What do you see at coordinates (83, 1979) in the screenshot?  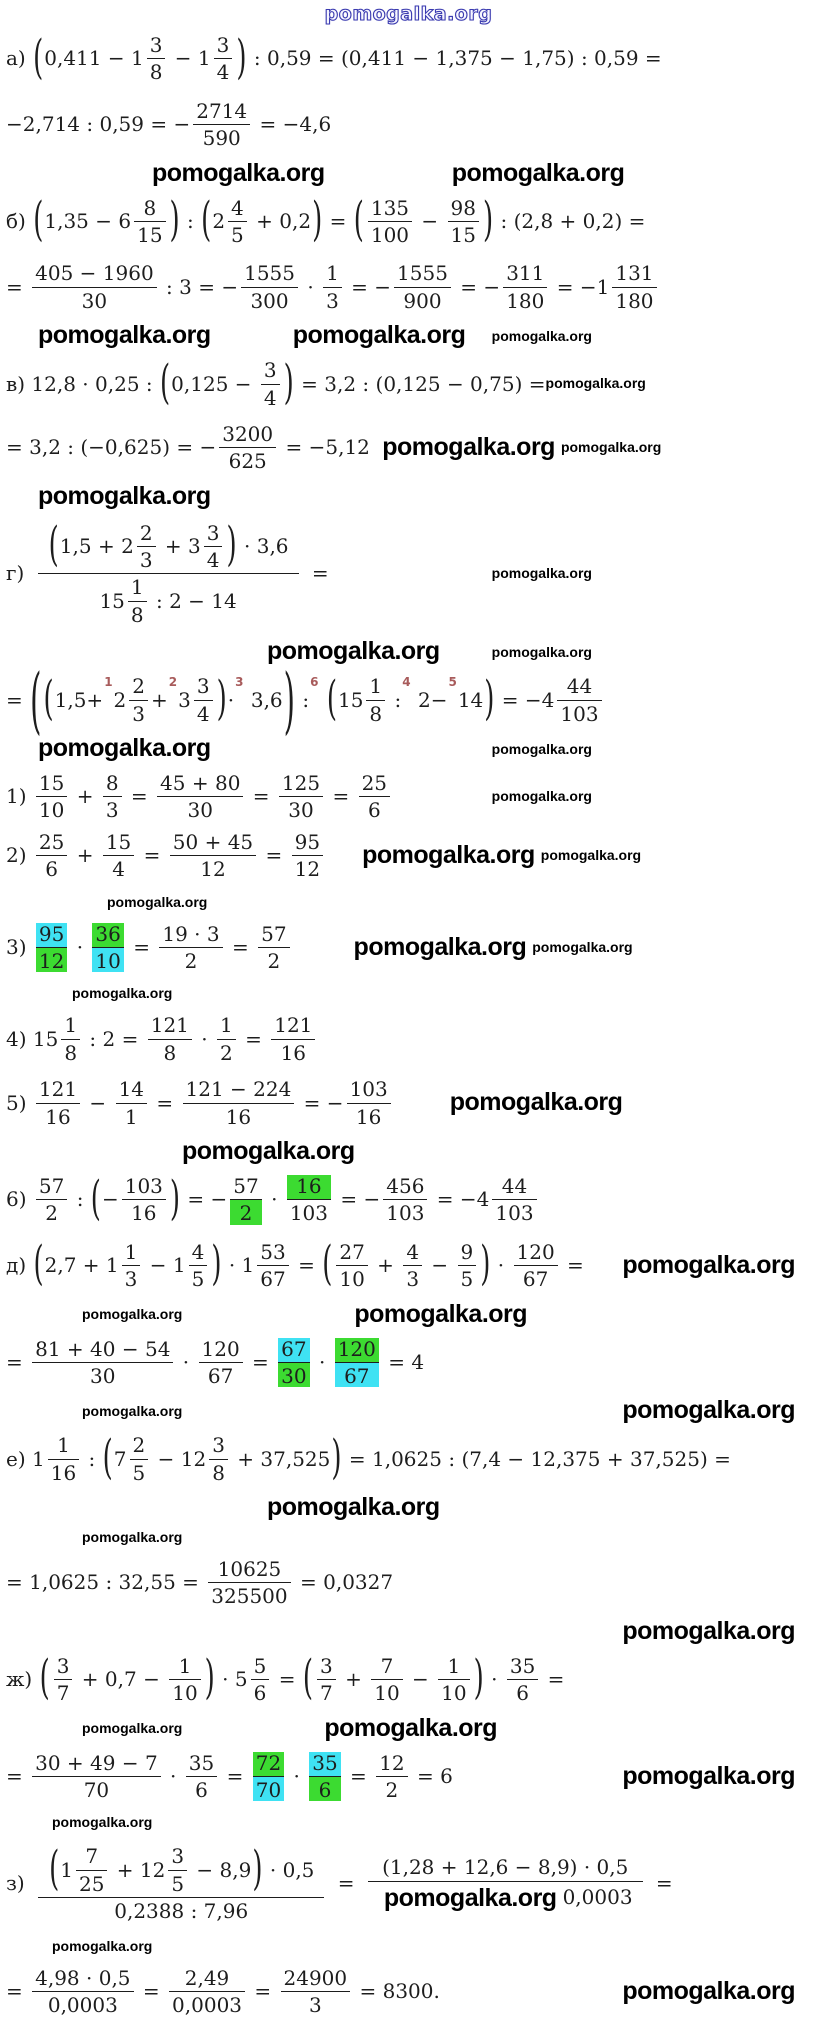 I see `fraction-numerator: 4,98 · 0,5` at bounding box center [83, 1979].